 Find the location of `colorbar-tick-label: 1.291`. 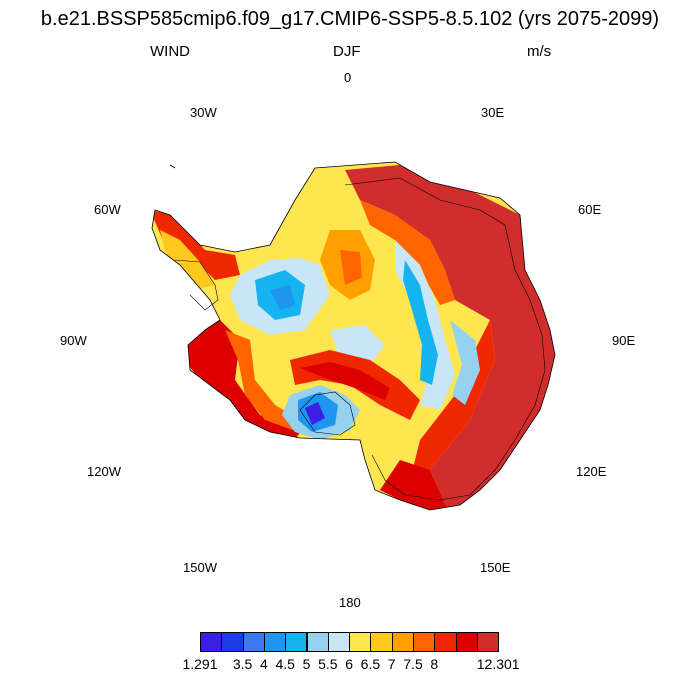

colorbar-tick-label: 1.291 is located at coordinates (200, 664).